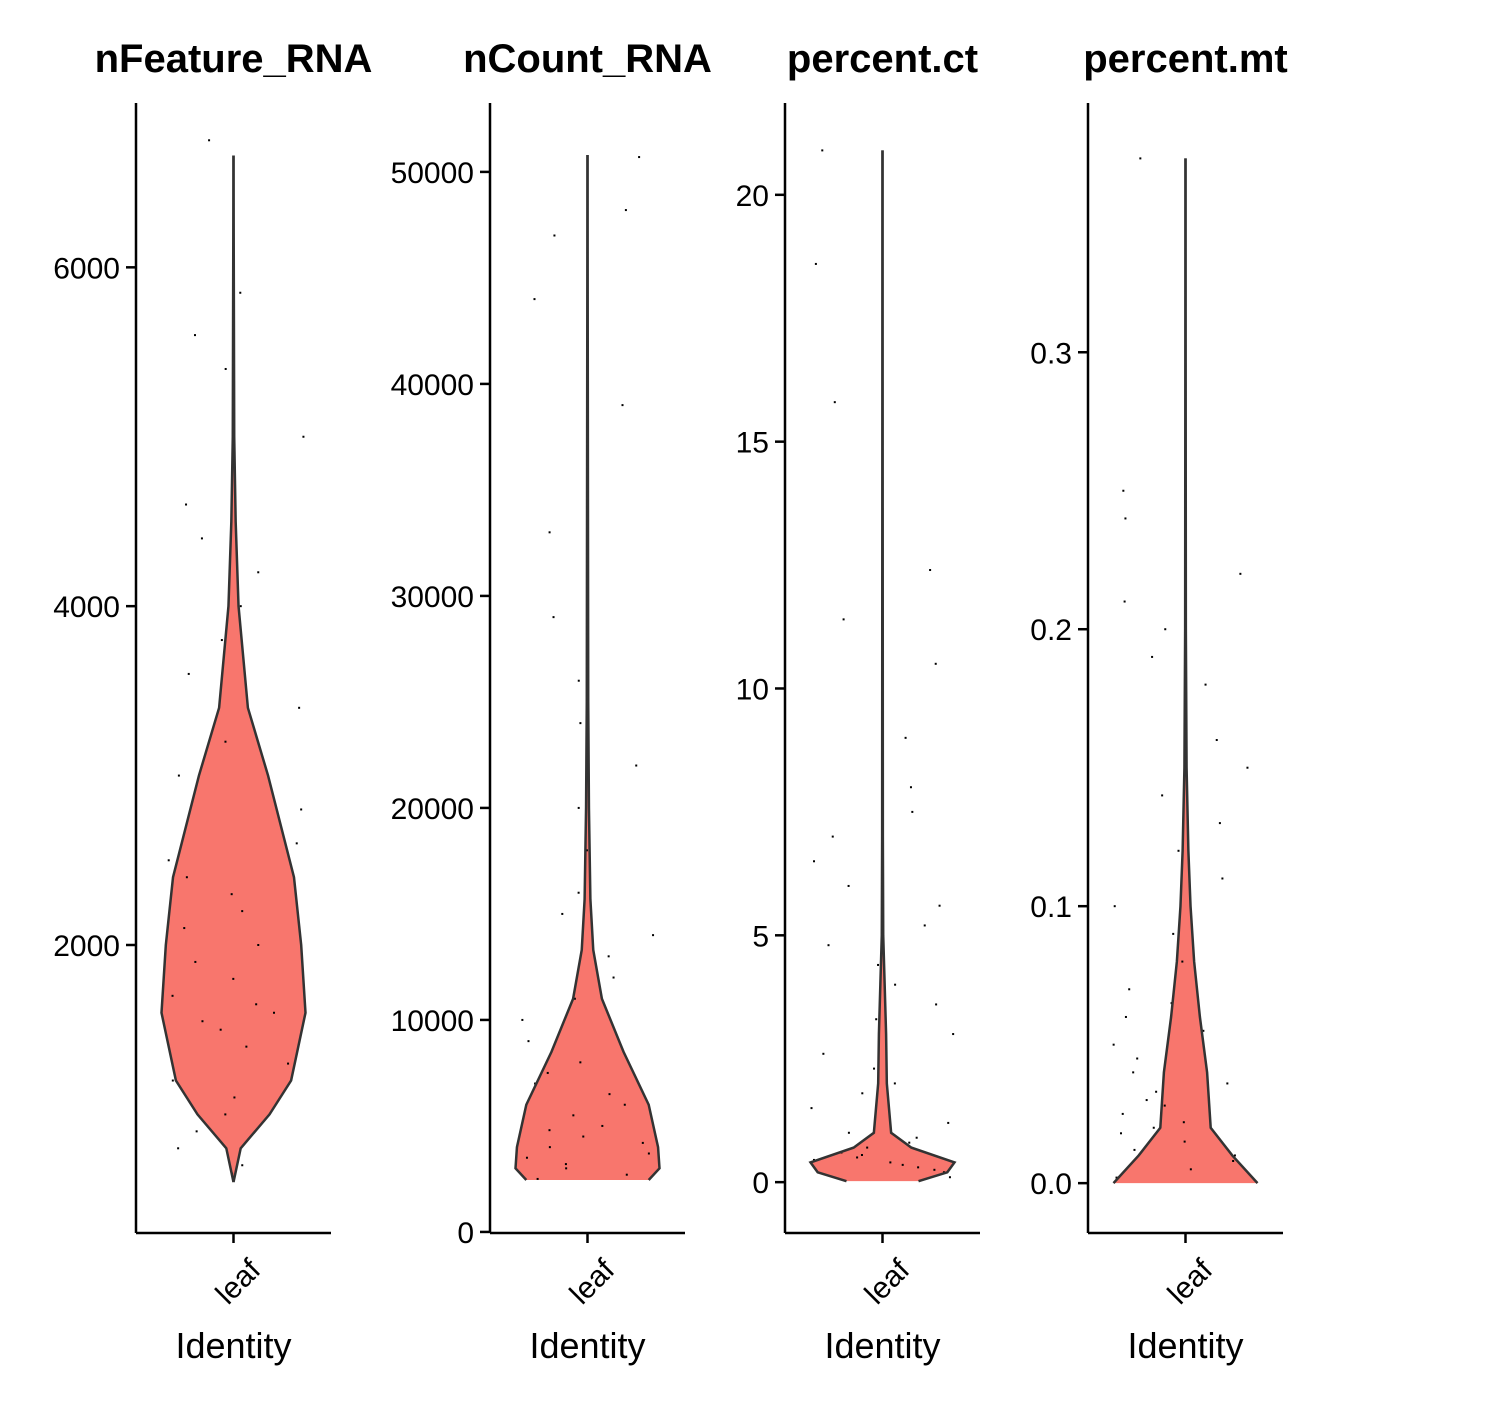  I want to click on panel-title: nFeature_RNA, so click(234, 59).